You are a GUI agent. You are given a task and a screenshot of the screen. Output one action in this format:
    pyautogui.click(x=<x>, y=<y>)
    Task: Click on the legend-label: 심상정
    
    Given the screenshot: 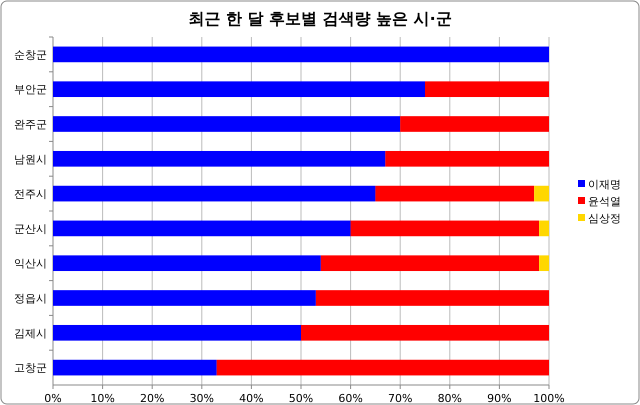 What is the action you would take?
    pyautogui.click(x=604, y=218)
    